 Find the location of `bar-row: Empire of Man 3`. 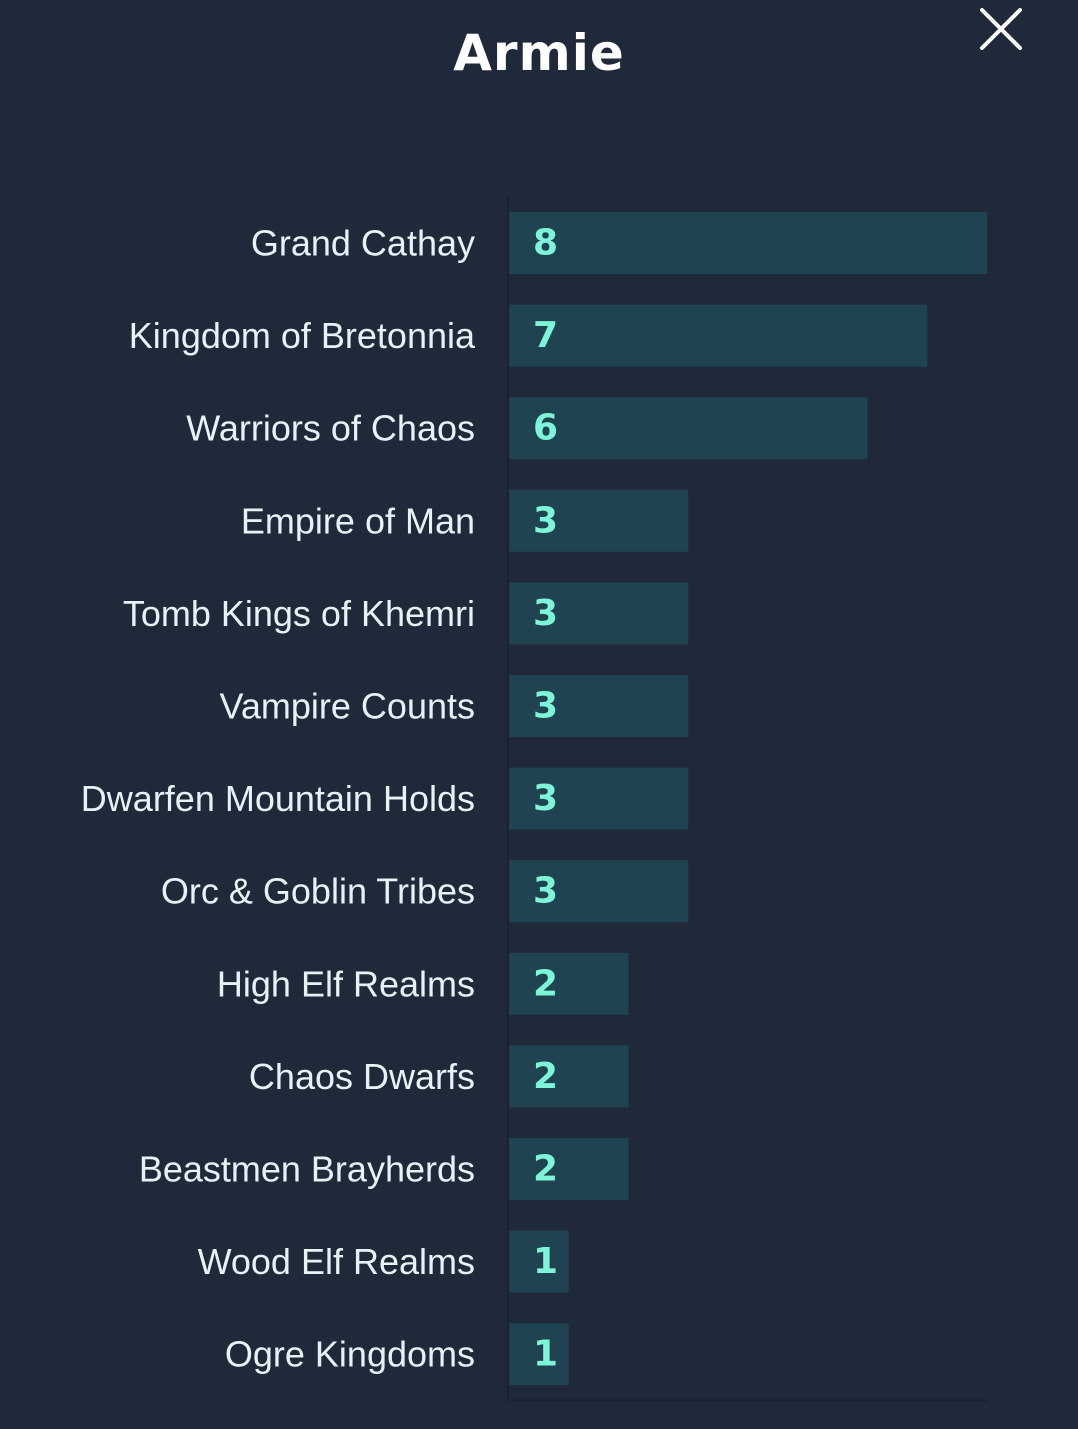

bar-row: Empire of Man 3 is located at coordinates (465, 520).